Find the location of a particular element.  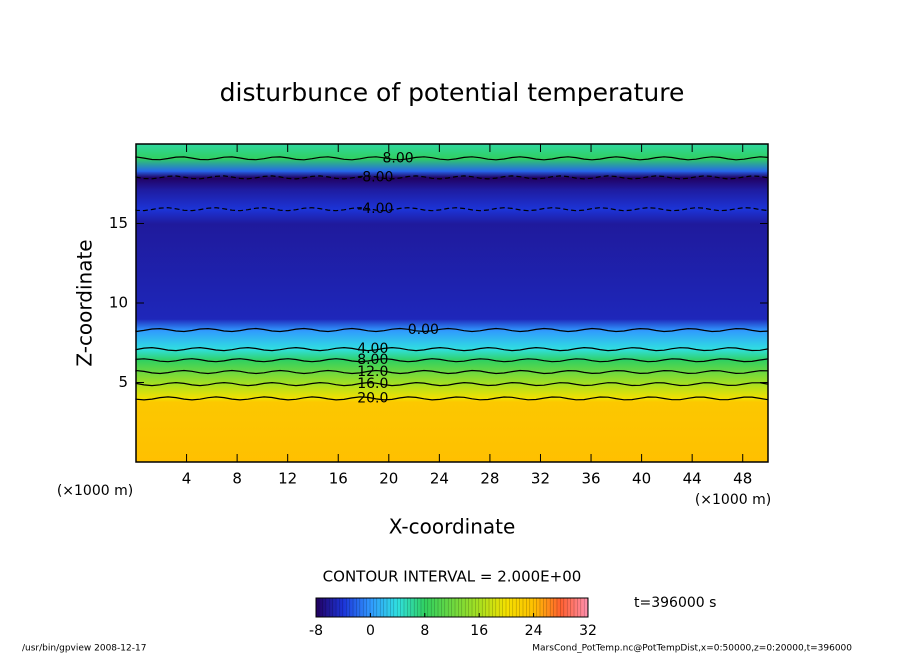

x-tick-label: 12 is located at coordinates (287, 479).